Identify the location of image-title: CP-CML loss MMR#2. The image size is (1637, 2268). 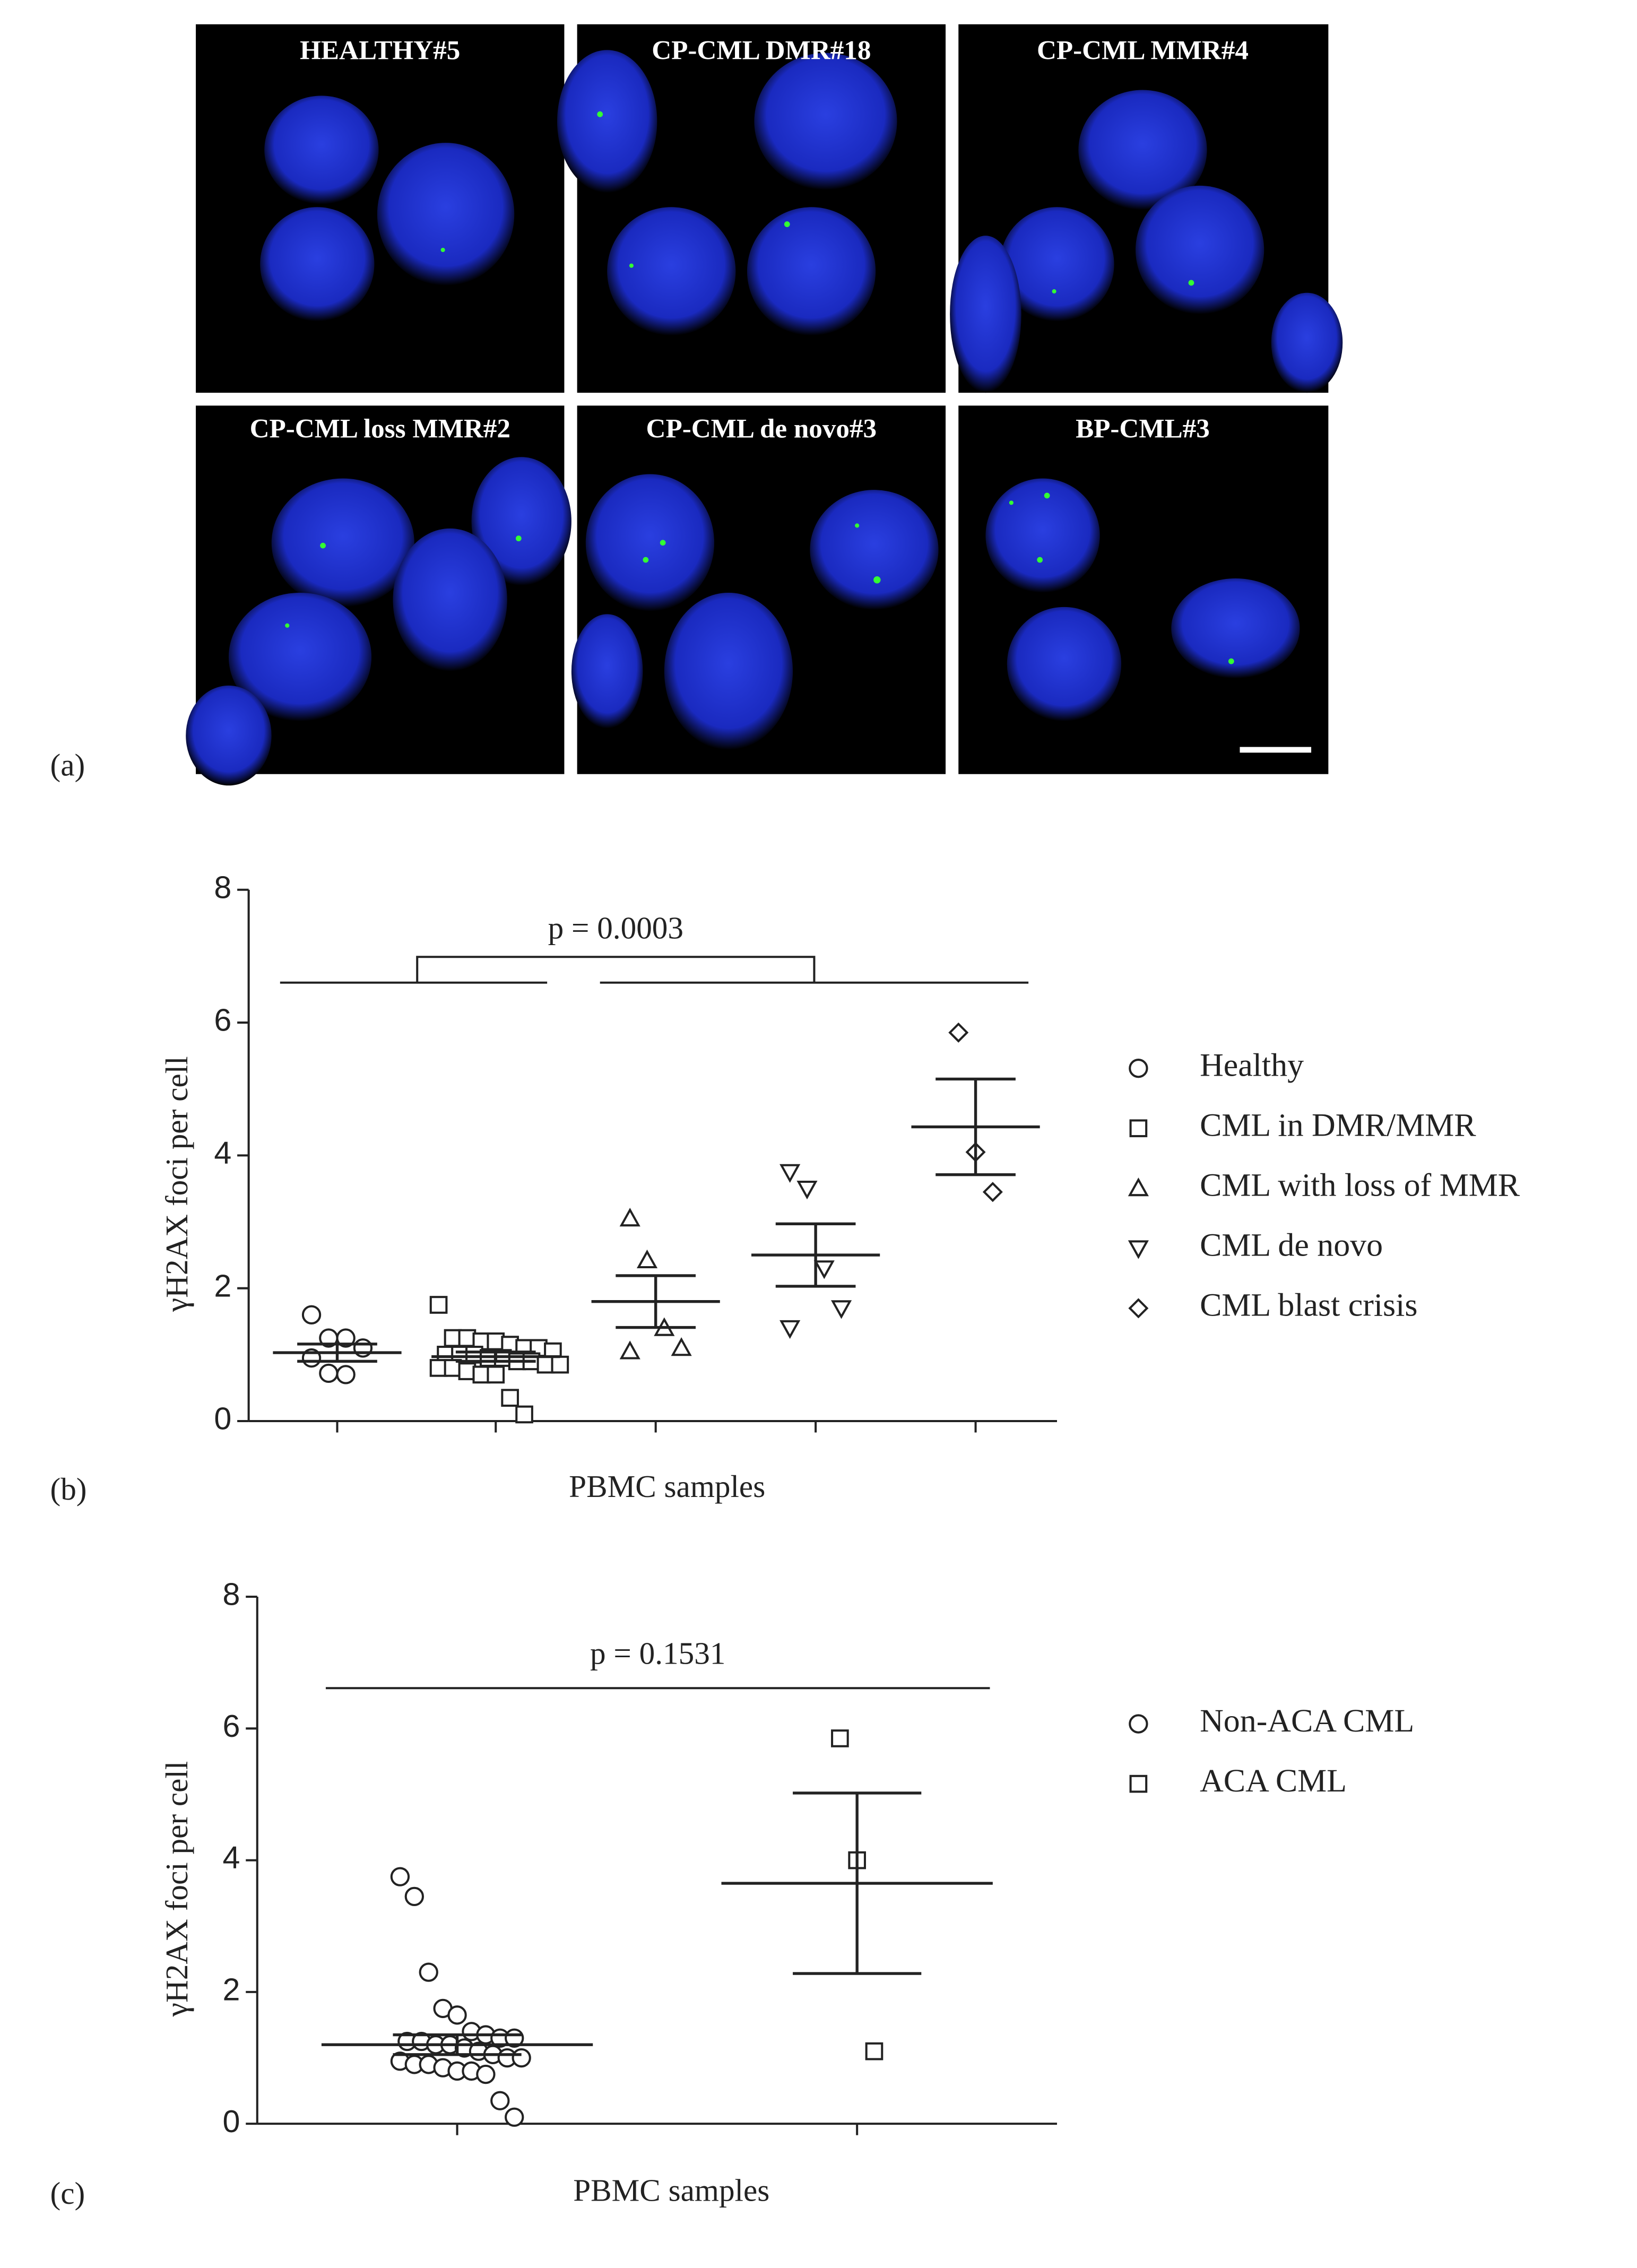
(380, 429).